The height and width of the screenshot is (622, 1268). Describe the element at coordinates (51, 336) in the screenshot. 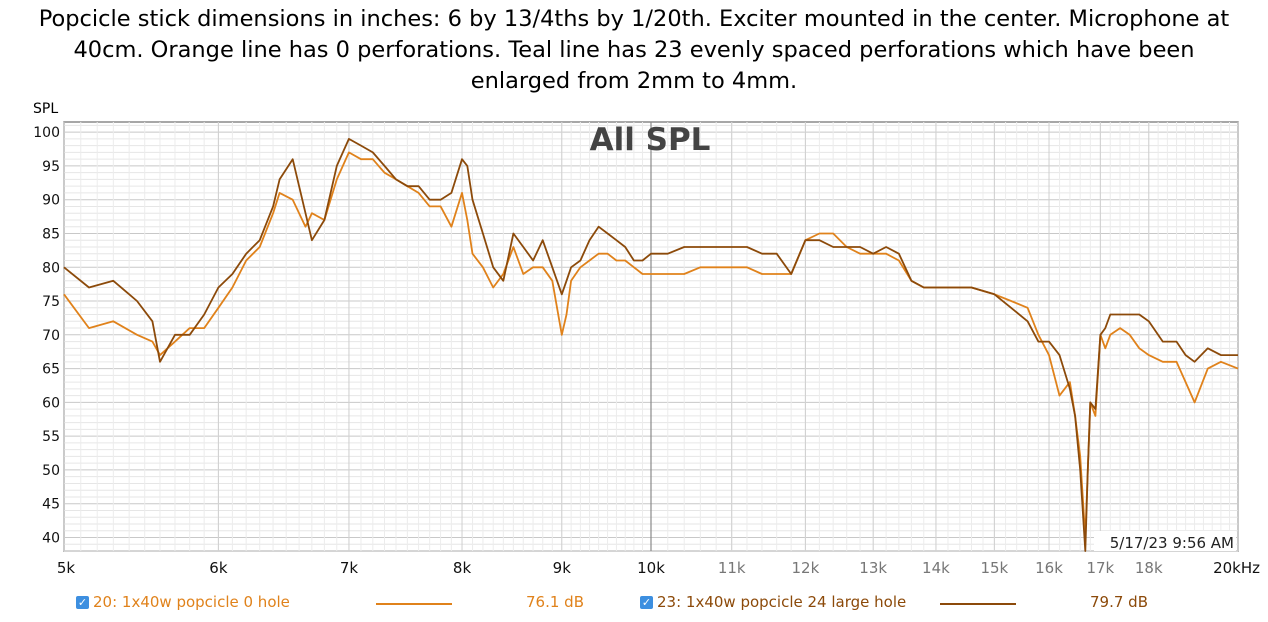

I see `y-tick-label: 70` at that location.